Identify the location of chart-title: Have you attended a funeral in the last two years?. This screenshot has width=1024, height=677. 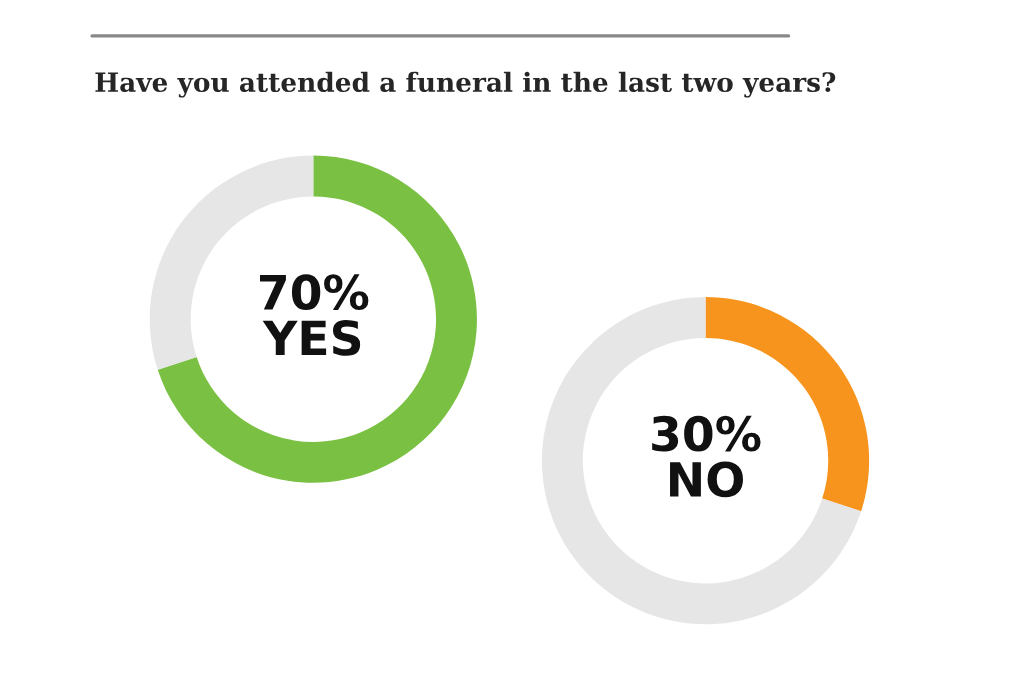
(465, 84).